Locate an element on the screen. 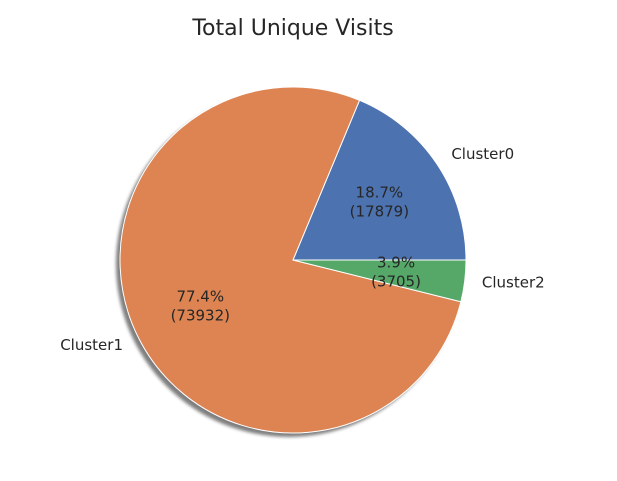 The height and width of the screenshot is (481, 617). legend-label: Cluster0 is located at coordinates (482, 154).